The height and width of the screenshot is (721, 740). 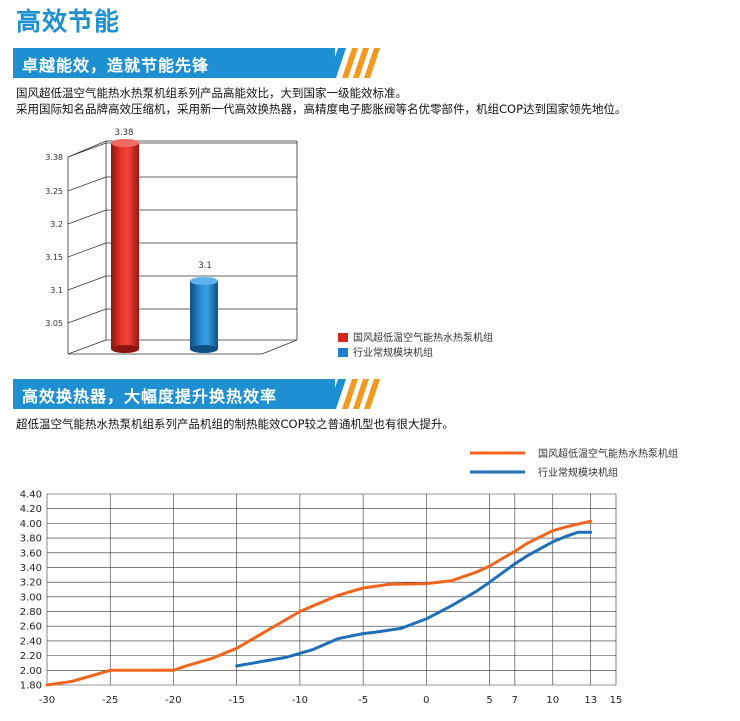 What do you see at coordinates (31, 553) in the screenshot?
I see `y-tick-label: 3.60` at bounding box center [31, 553].